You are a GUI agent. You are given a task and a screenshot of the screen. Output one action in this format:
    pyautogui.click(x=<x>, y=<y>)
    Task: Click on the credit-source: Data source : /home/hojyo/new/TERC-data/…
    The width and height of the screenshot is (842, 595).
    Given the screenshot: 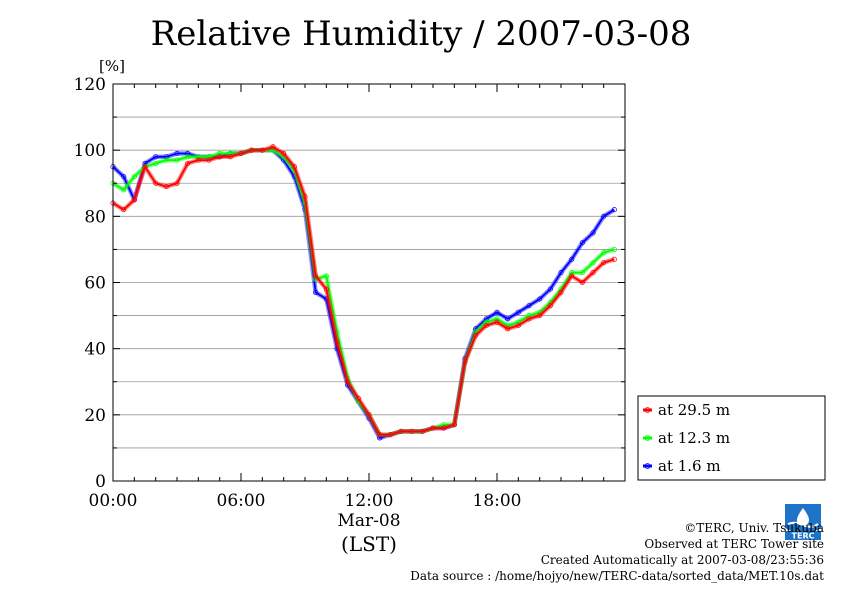 What is the action you would take?
    pyautogui.click(x=617, y=576)
    